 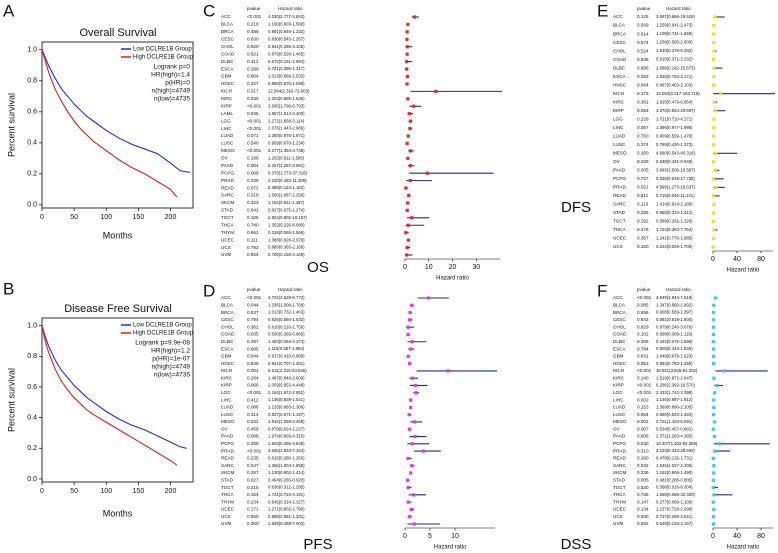 What do you see at coordinates (253, 428) in the screenshot?
I see `p-value: 0.459` at bounding box center [253, 428].